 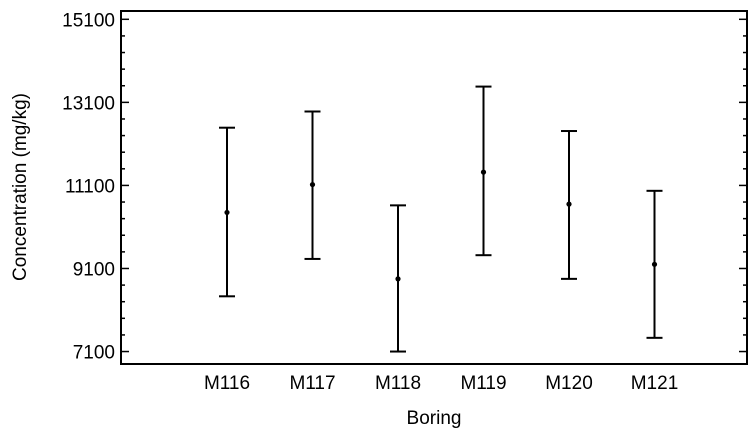 What do you see at coordinates (483, 383) in the screenshot?
I see `x-tick-label: M119` at bounding box center [483, 383].